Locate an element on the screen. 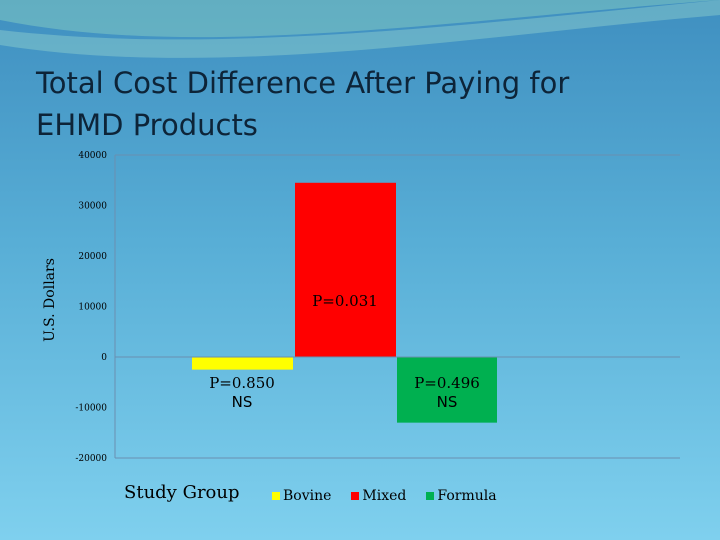 The width and height of the screenshot is (720, 540). background-swoosh is located at coordinates (360, 29).